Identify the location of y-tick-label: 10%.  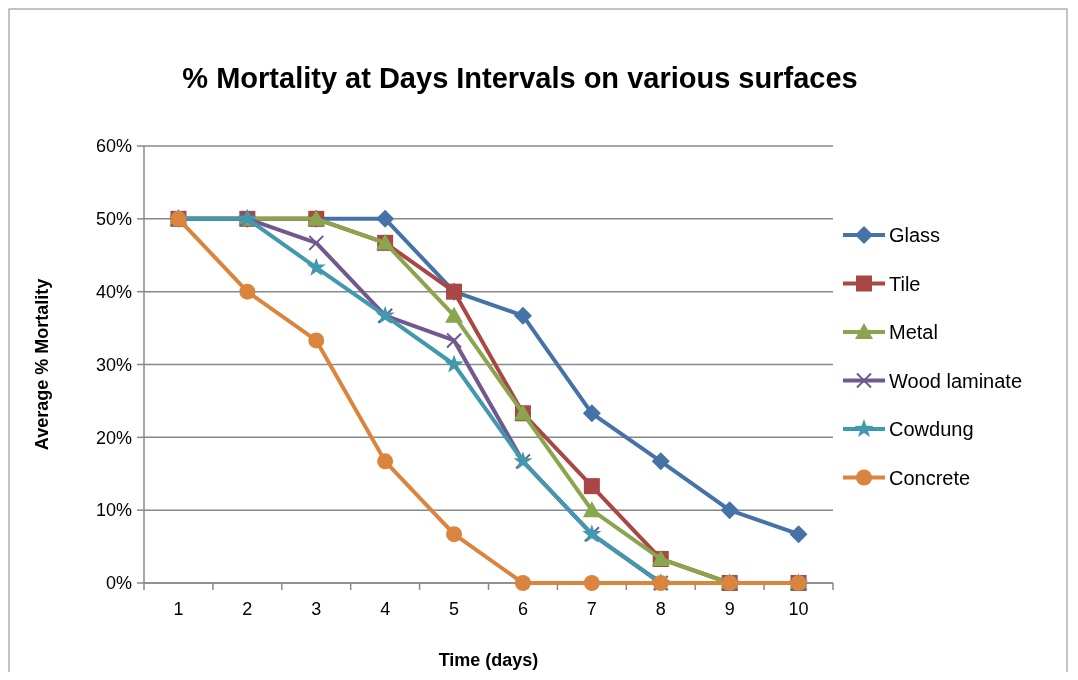
(113, 510).